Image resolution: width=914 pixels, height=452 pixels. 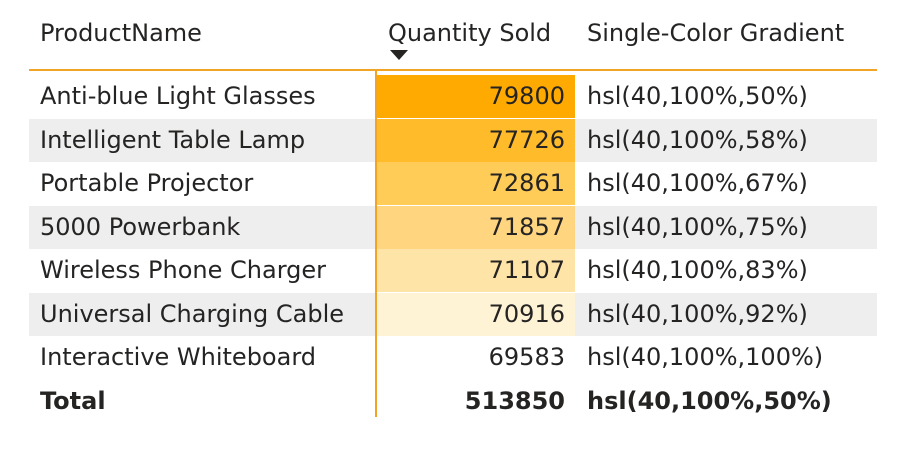 I want to click on header-quantity-sold: Quantity Sold, so click(x=470, y=33).